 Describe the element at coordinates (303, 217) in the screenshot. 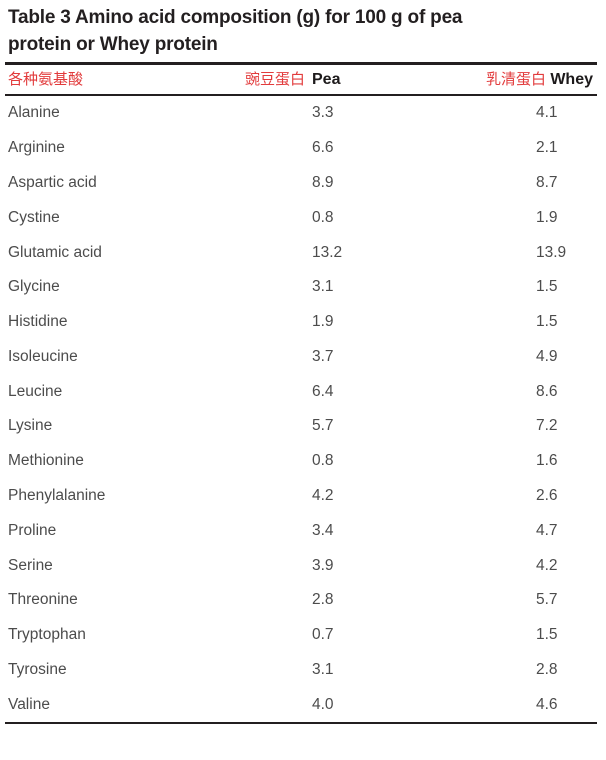

I see `table-row: Cystine 0.8 1.9` at that location.